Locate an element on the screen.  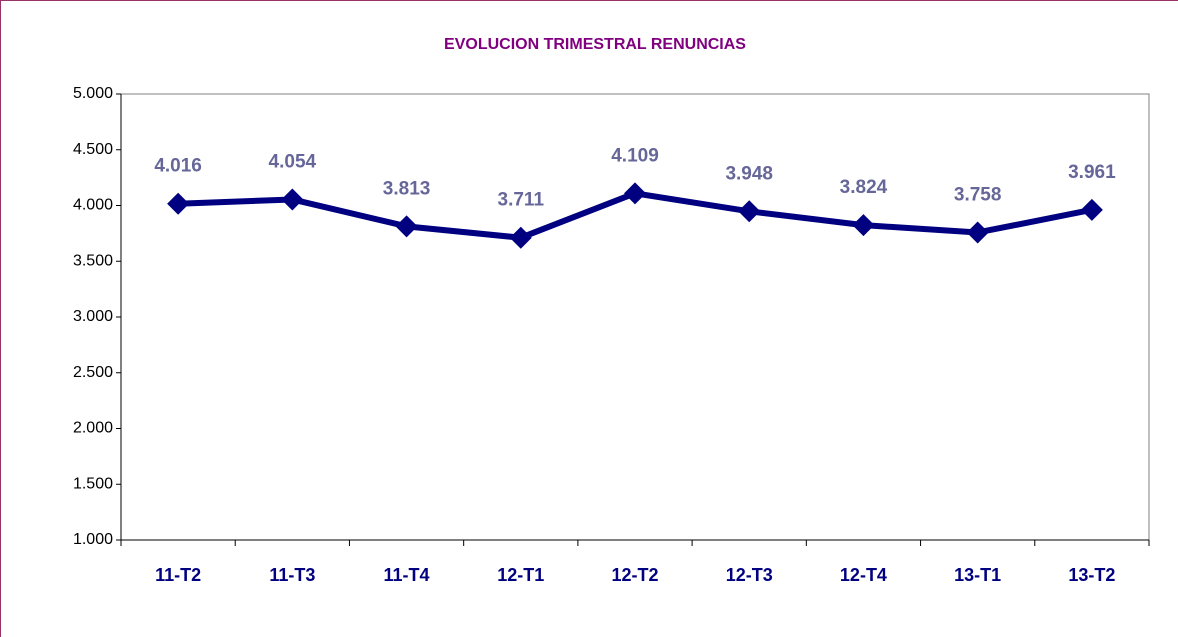
y-tick-label: 2.500 is located at coordinates (93, 372).